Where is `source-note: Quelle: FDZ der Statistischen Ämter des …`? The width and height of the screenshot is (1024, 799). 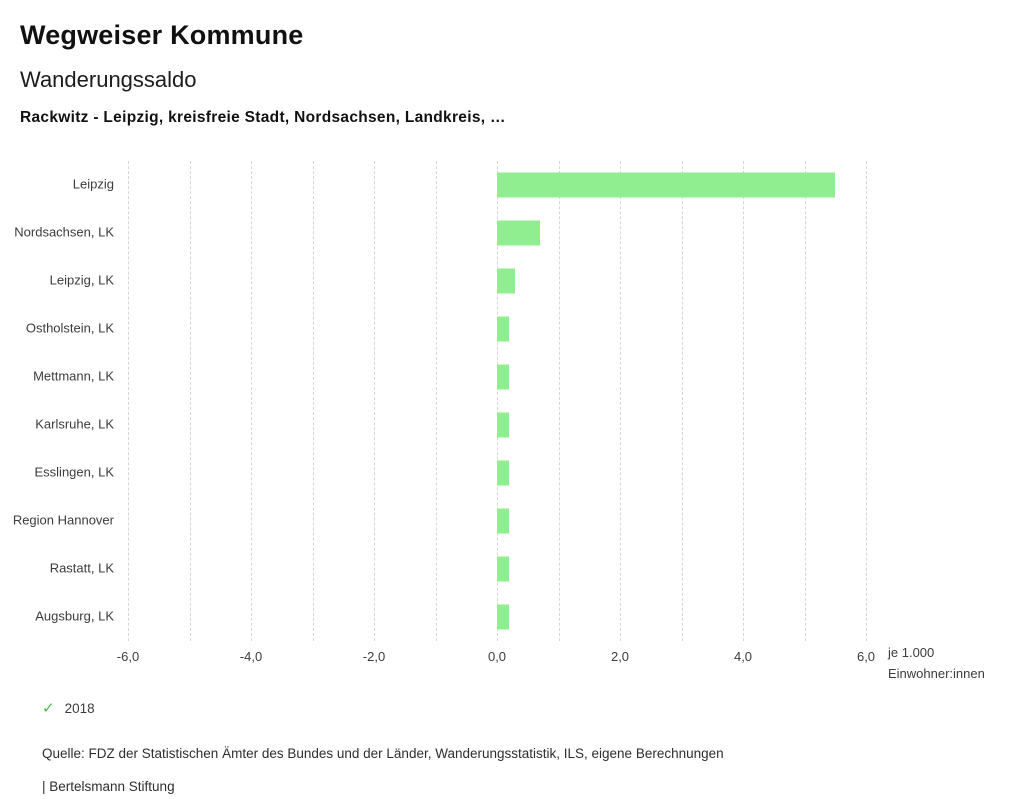
source-note: Quelle: FDZ der Statistischen Ämter des … is located at coordinates (383, 753).